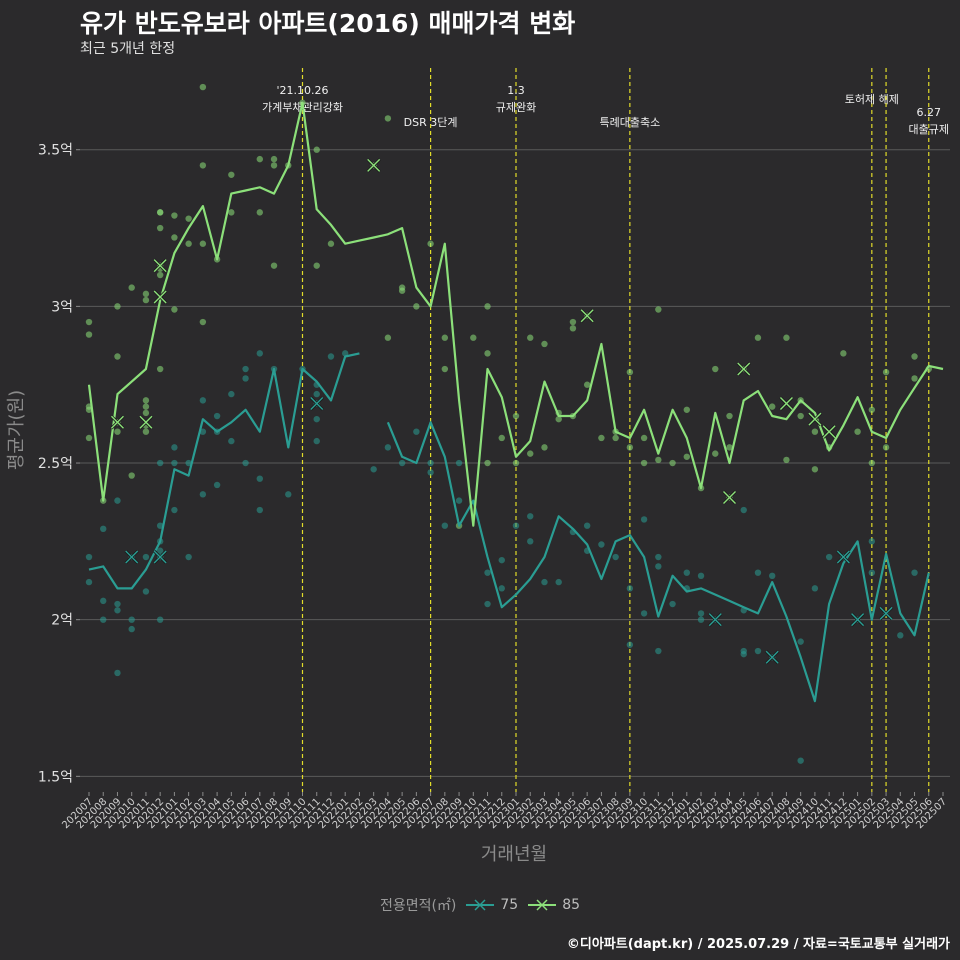 Image resolution: width=960 pixels, height=960 pixels. I want to click on event-label-202301-0: 1.3, so click(516, 90).